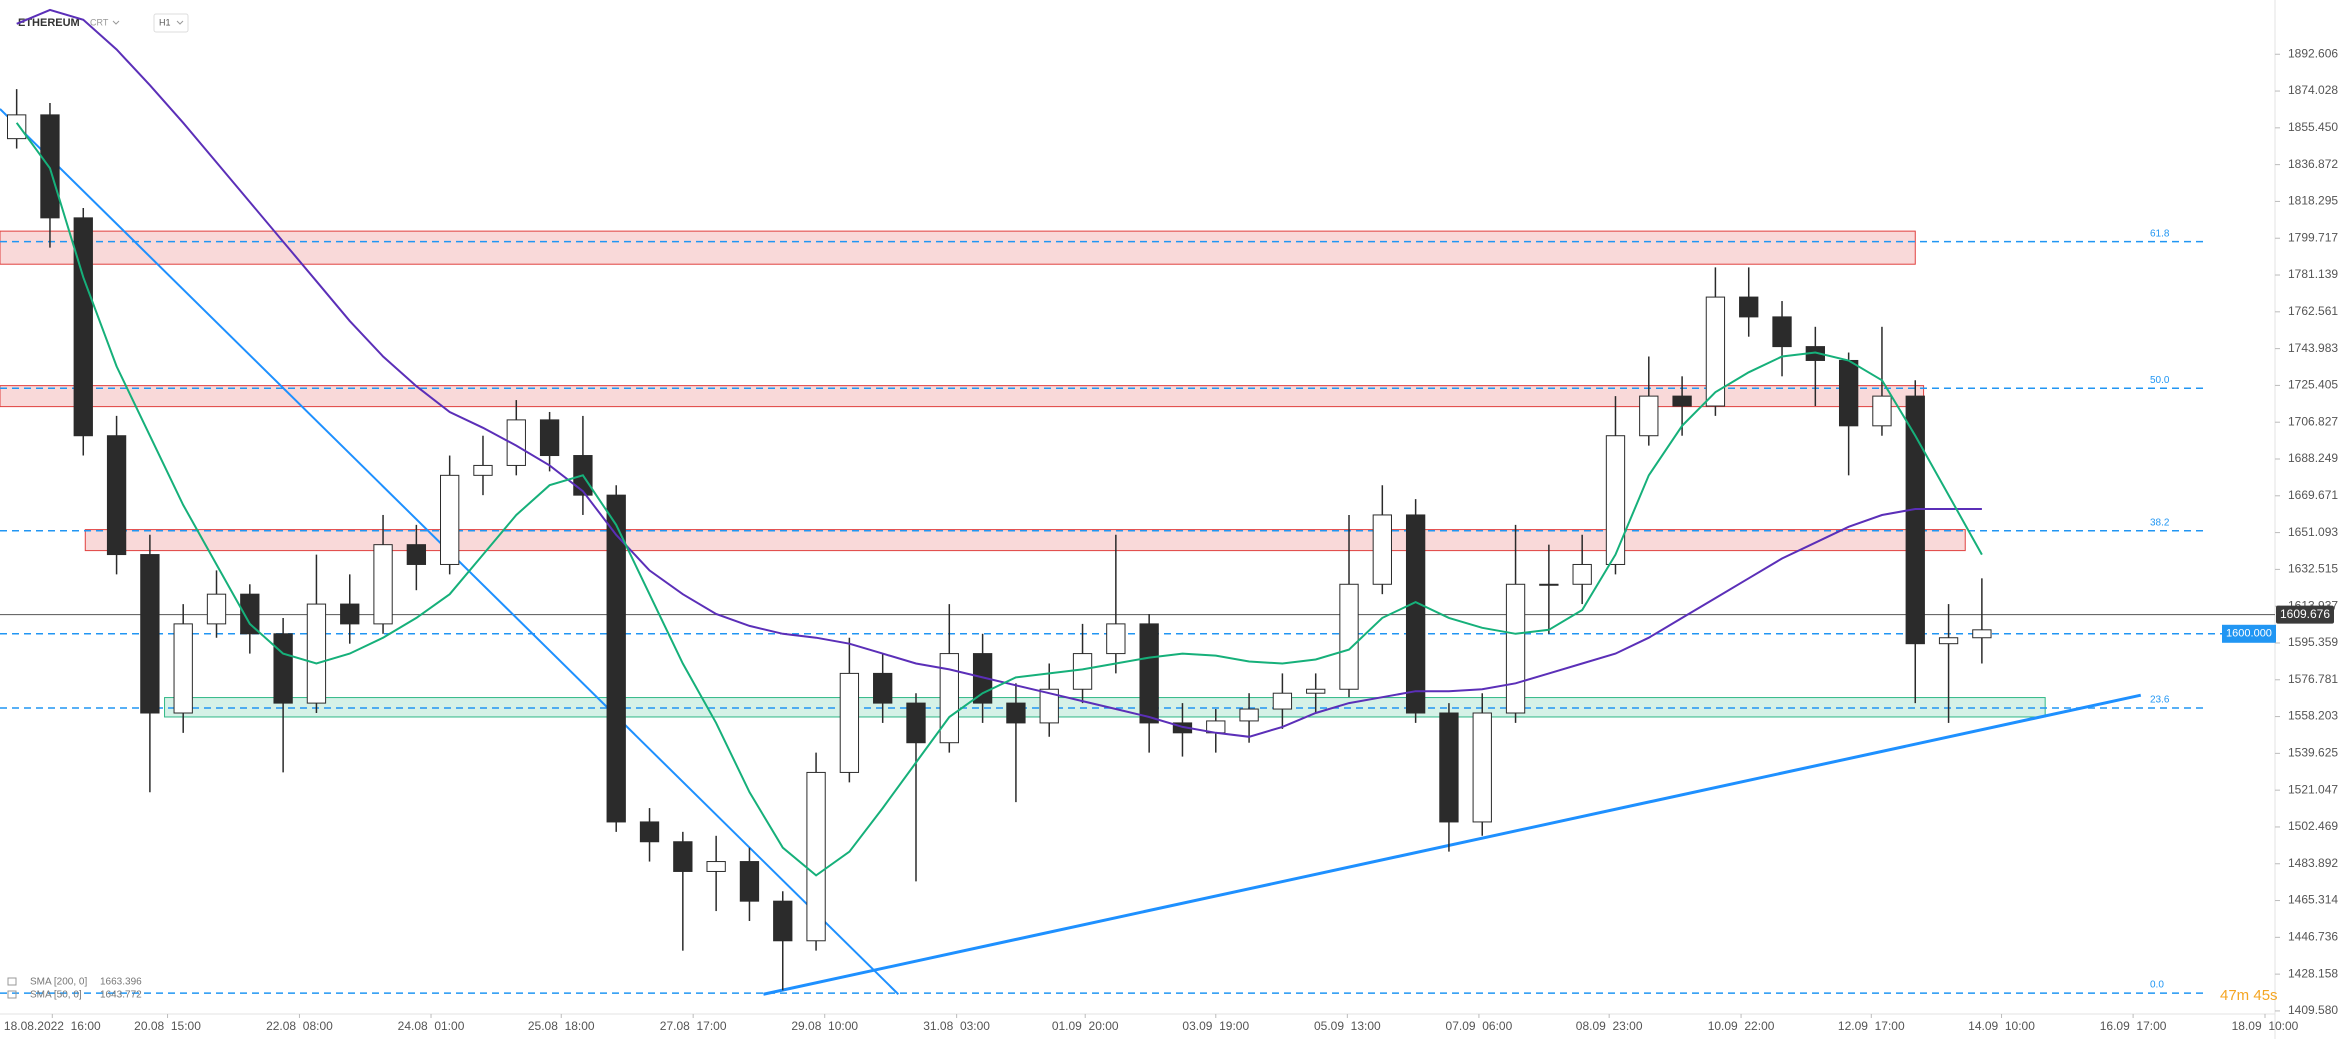 The image size is (2346, 1039). I want to click on x-tick-label: 12.09 17:00, so click(1871, 1026).